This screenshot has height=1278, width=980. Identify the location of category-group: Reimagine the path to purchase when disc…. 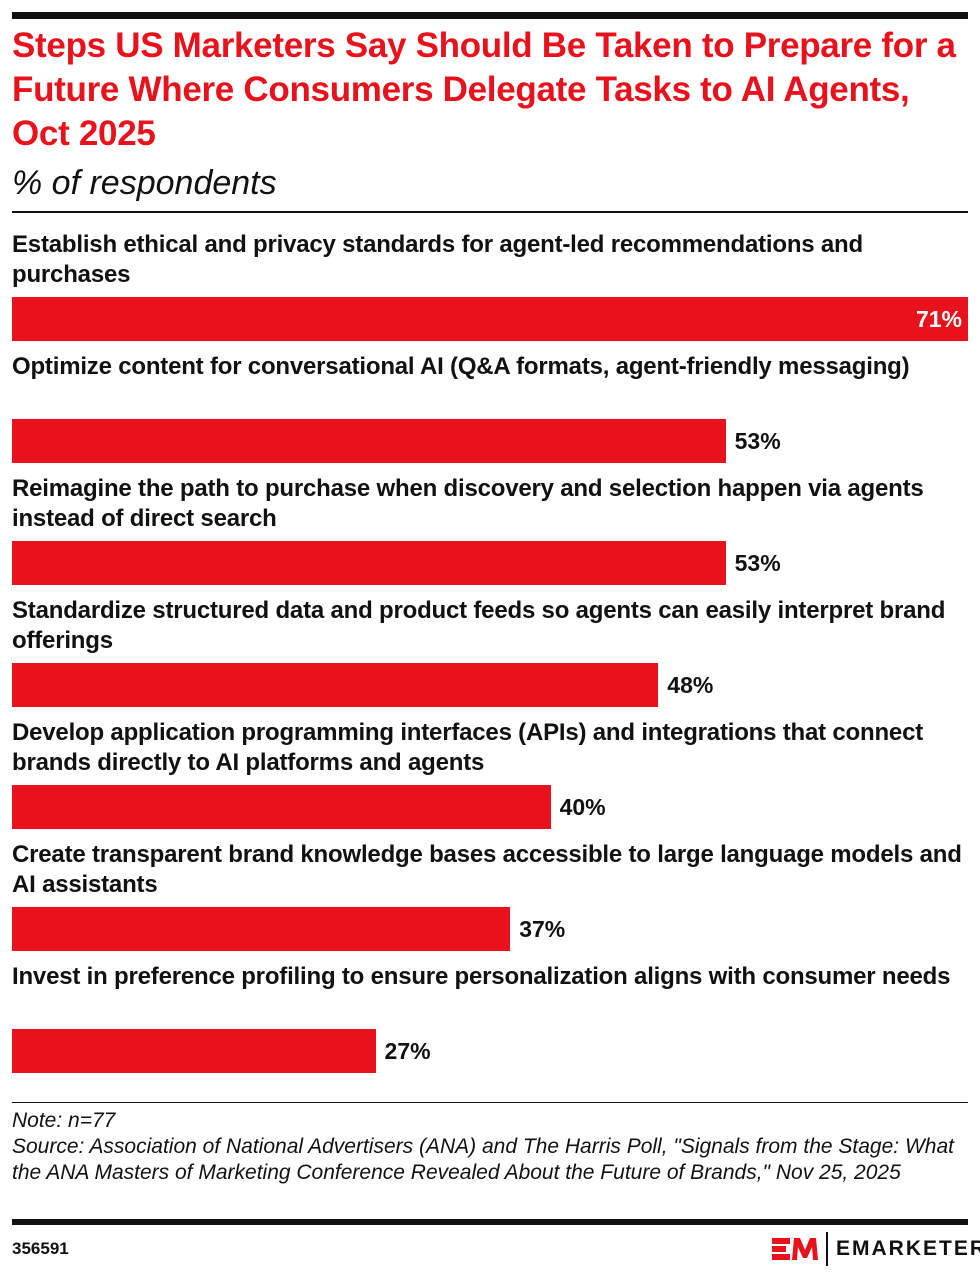
(492, 529).